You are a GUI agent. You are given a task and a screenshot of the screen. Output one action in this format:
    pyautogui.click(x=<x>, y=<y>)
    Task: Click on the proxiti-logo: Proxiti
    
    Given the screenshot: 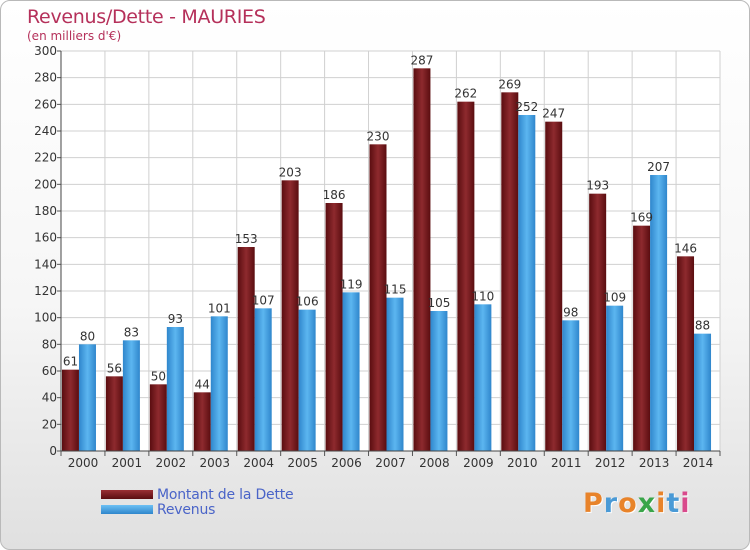 What is the action you would take?
    pyautogui.click(x=637, y=503)
    